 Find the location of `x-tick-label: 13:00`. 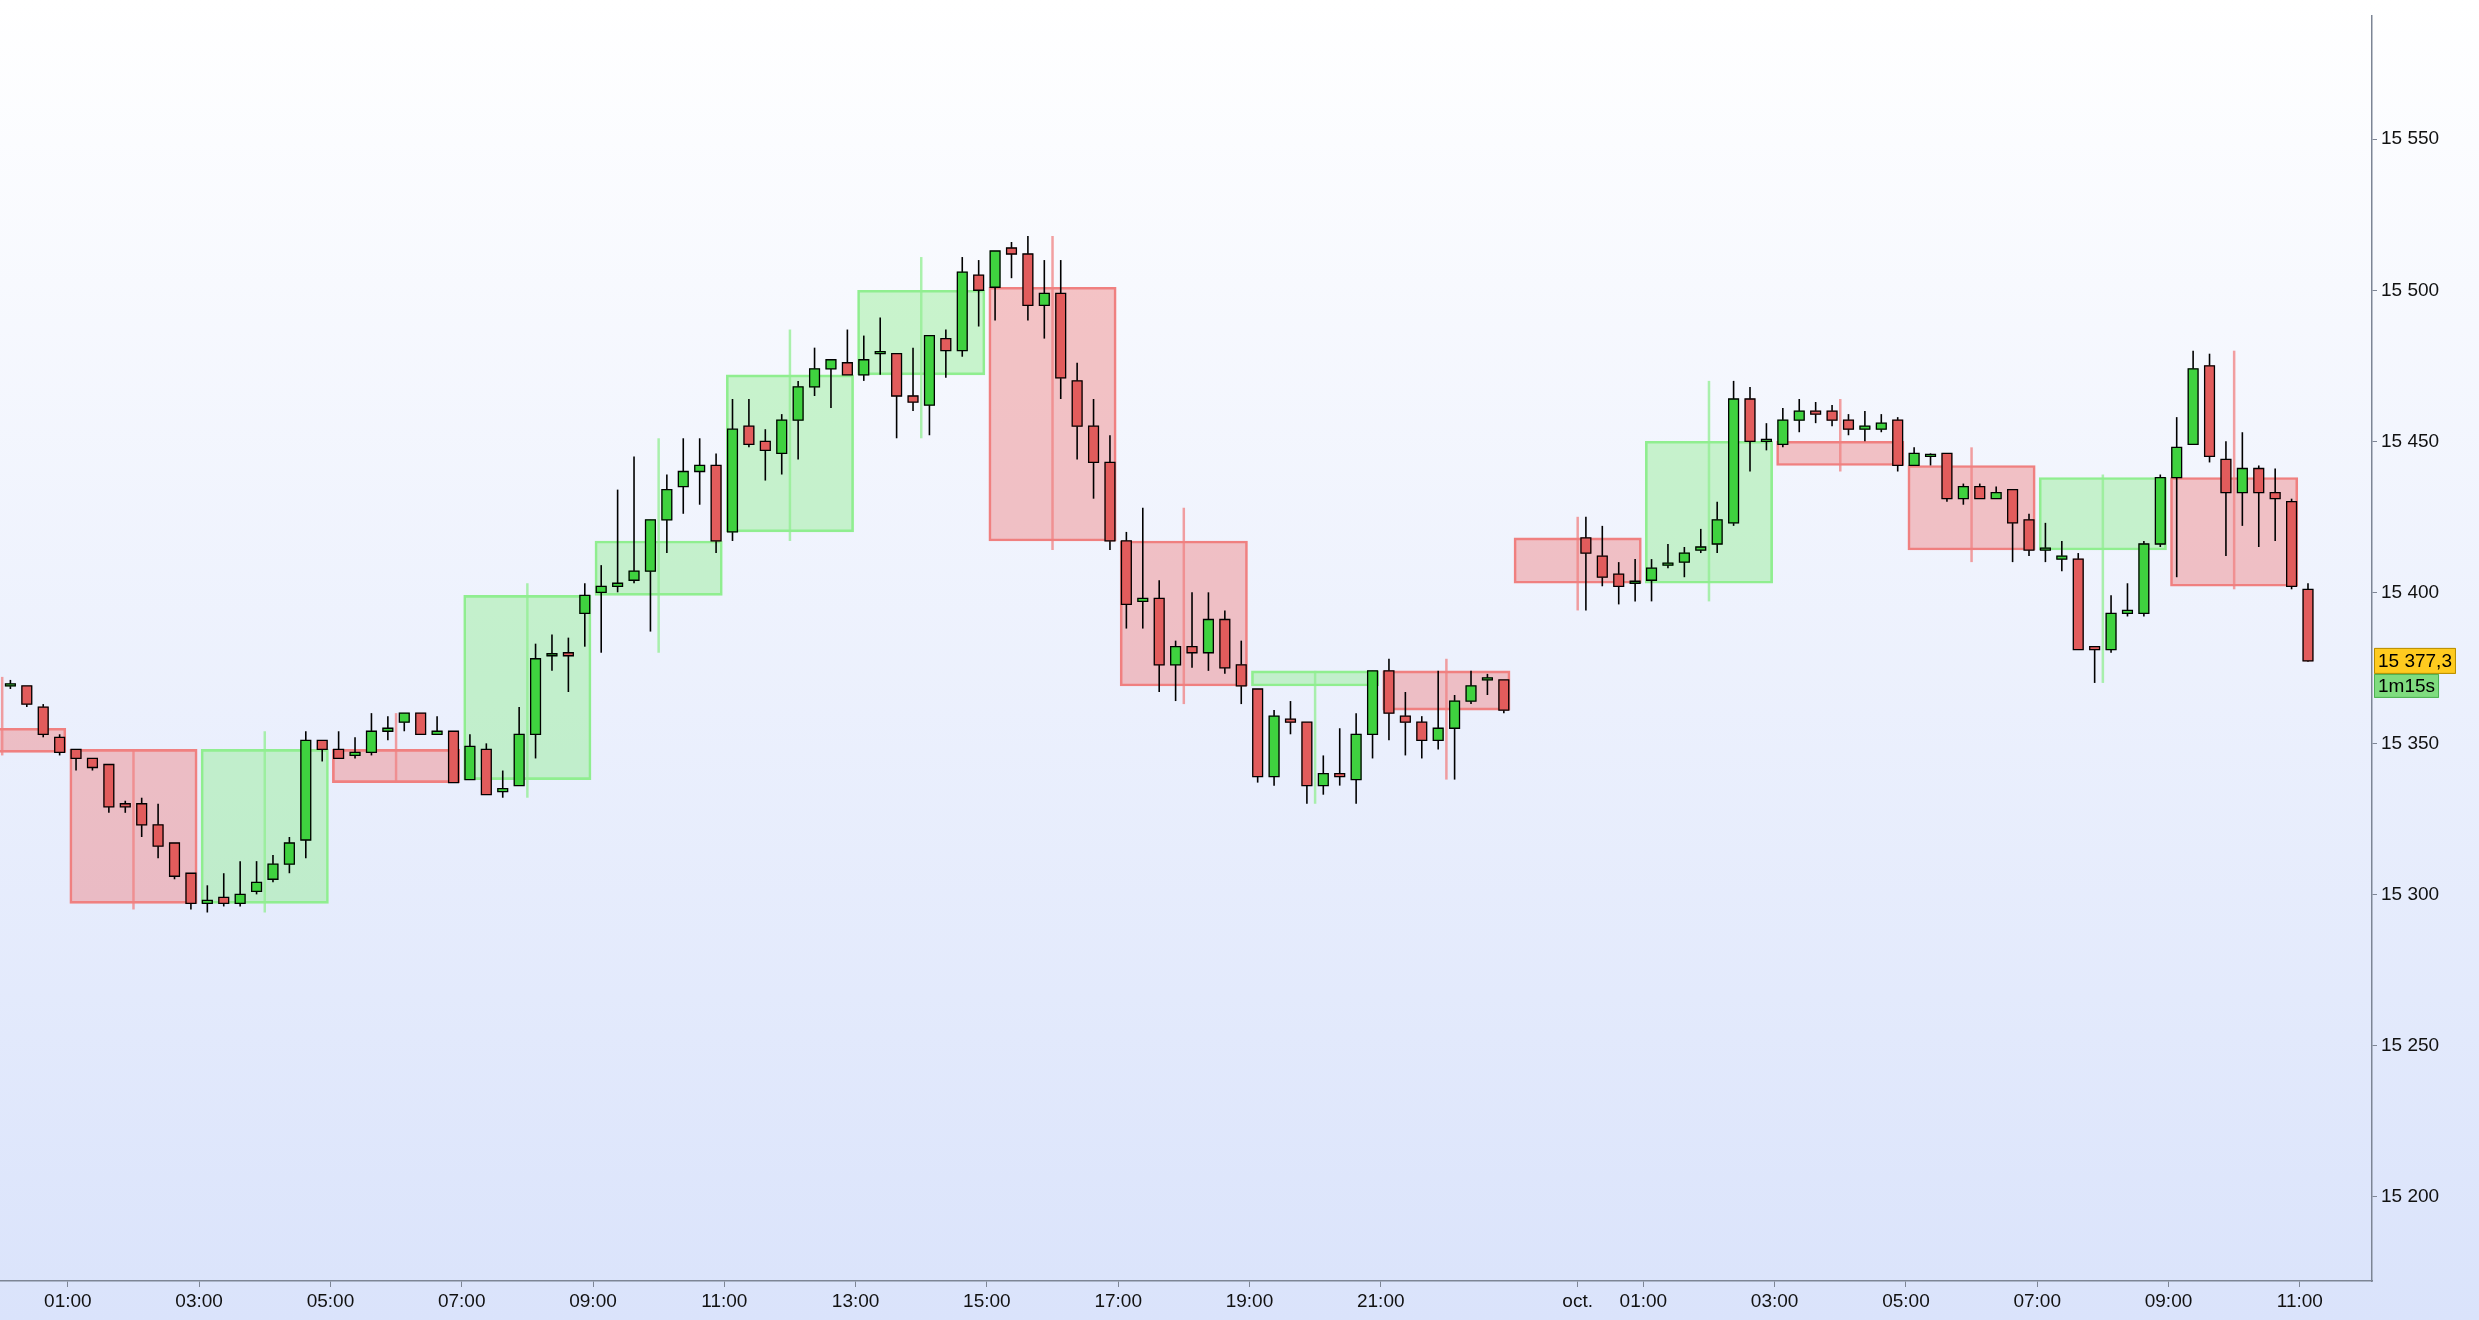

x-tick-label: 13:00 is located at coordinates (855, 1300).